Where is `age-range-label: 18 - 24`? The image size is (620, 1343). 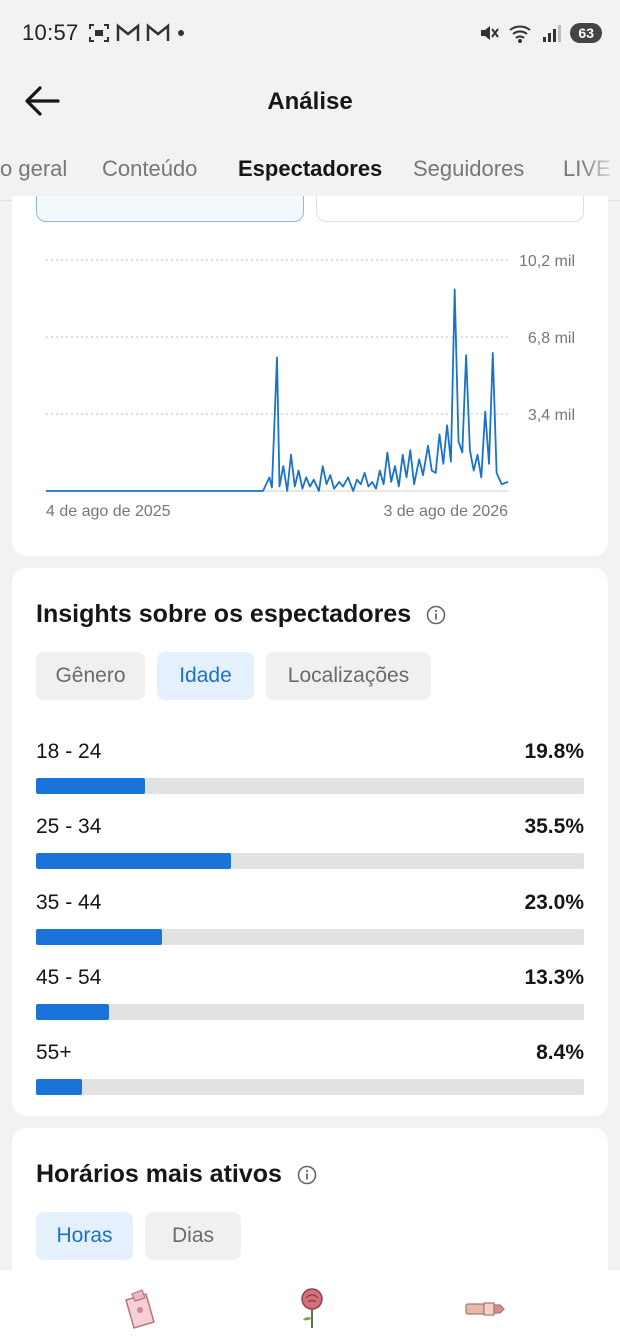 age-range-label: 18 - 24 is located at coordinates (69, 751).